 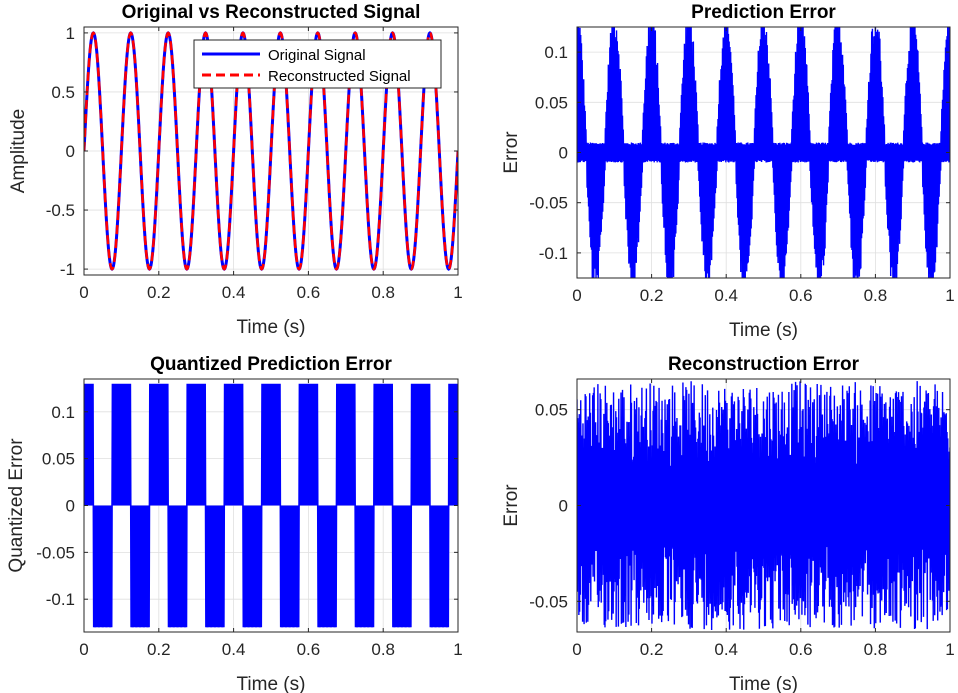 I want to click on legend-box, so click(x=317, y=64).